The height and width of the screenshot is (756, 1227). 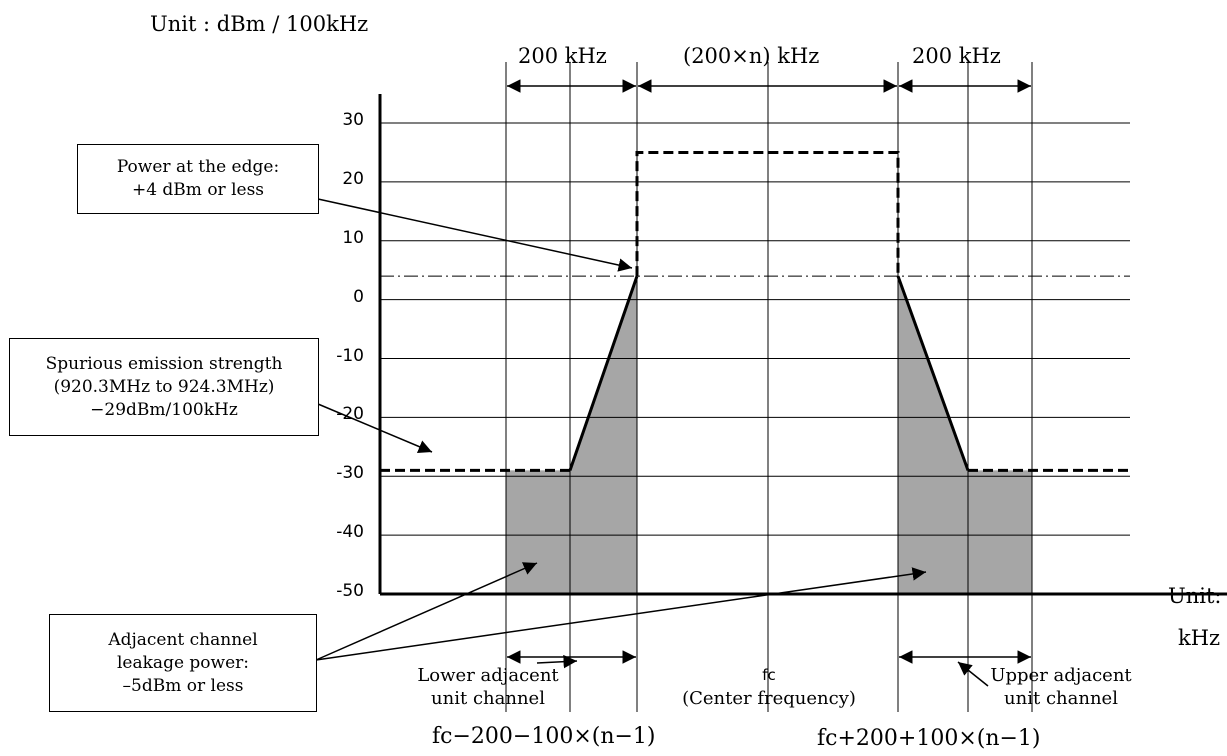 I want to click on y-tick-label: 30, so click(x=353, y=120).